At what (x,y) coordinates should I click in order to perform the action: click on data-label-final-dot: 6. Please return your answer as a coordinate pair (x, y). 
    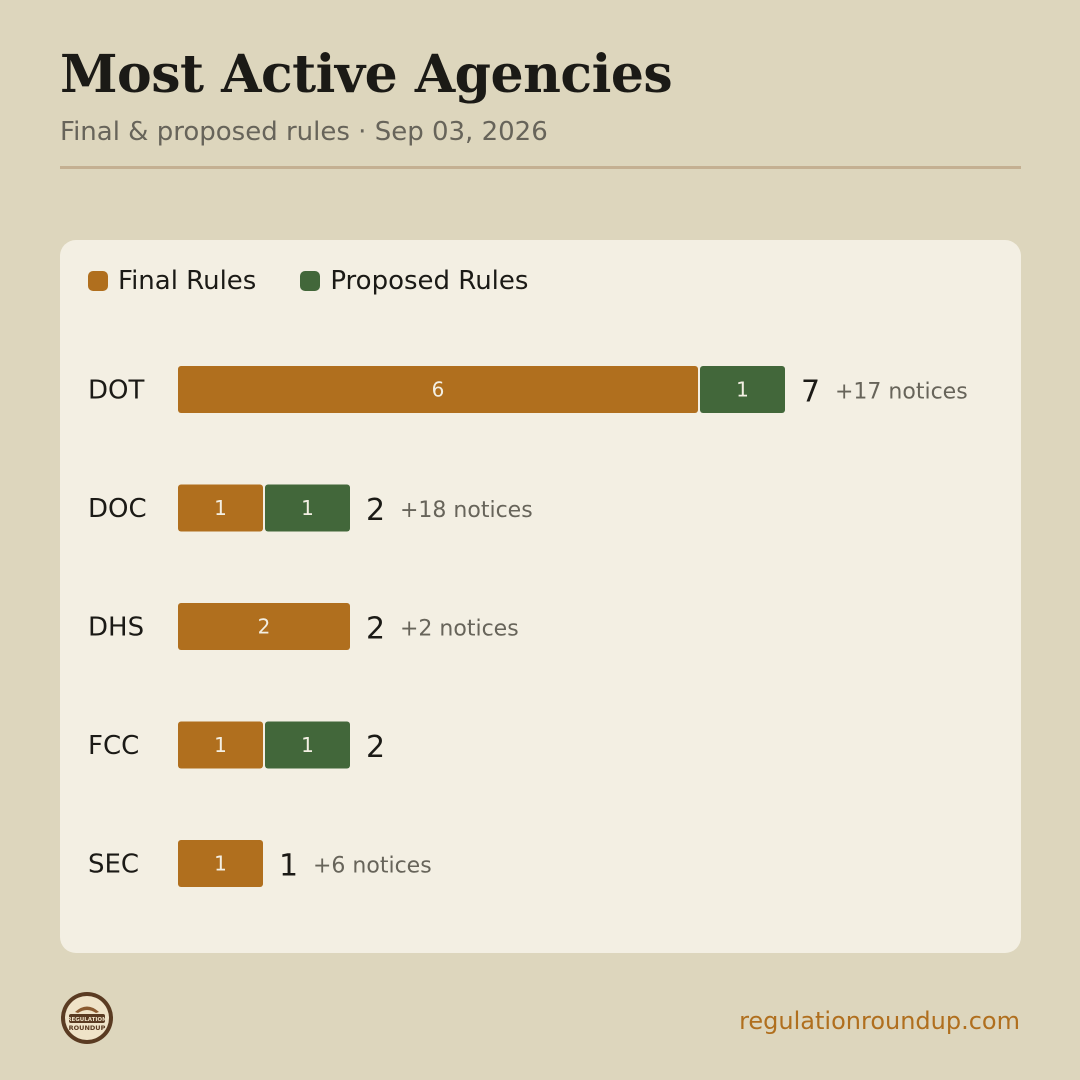
    Looking at the image, I should click on (438, 390).